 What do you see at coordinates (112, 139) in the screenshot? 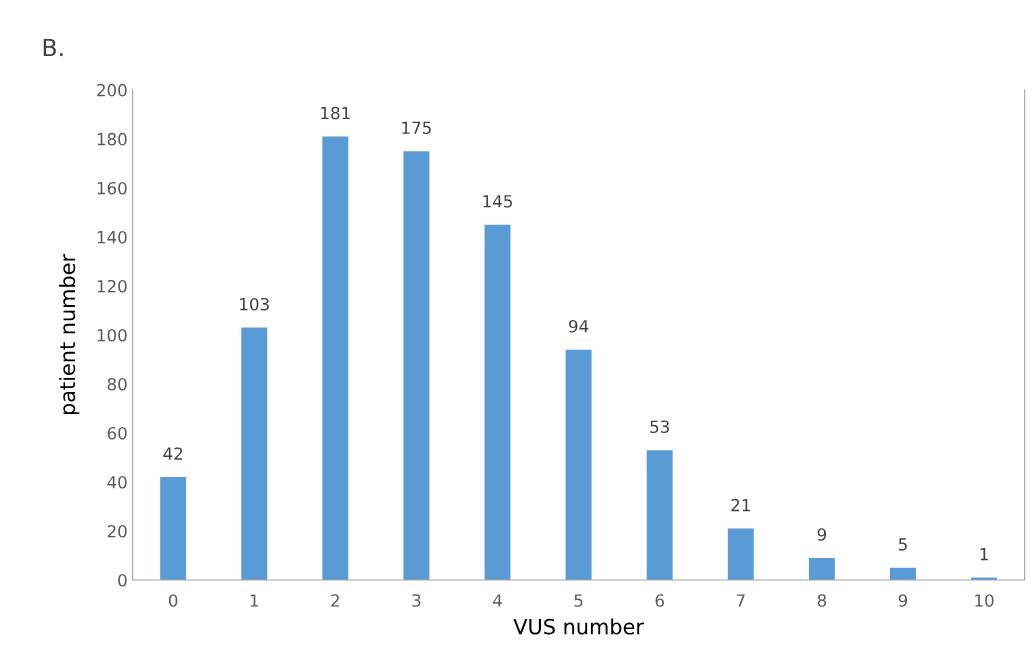
I see `y-tick-label: 180` at bounding box center [112, 139].